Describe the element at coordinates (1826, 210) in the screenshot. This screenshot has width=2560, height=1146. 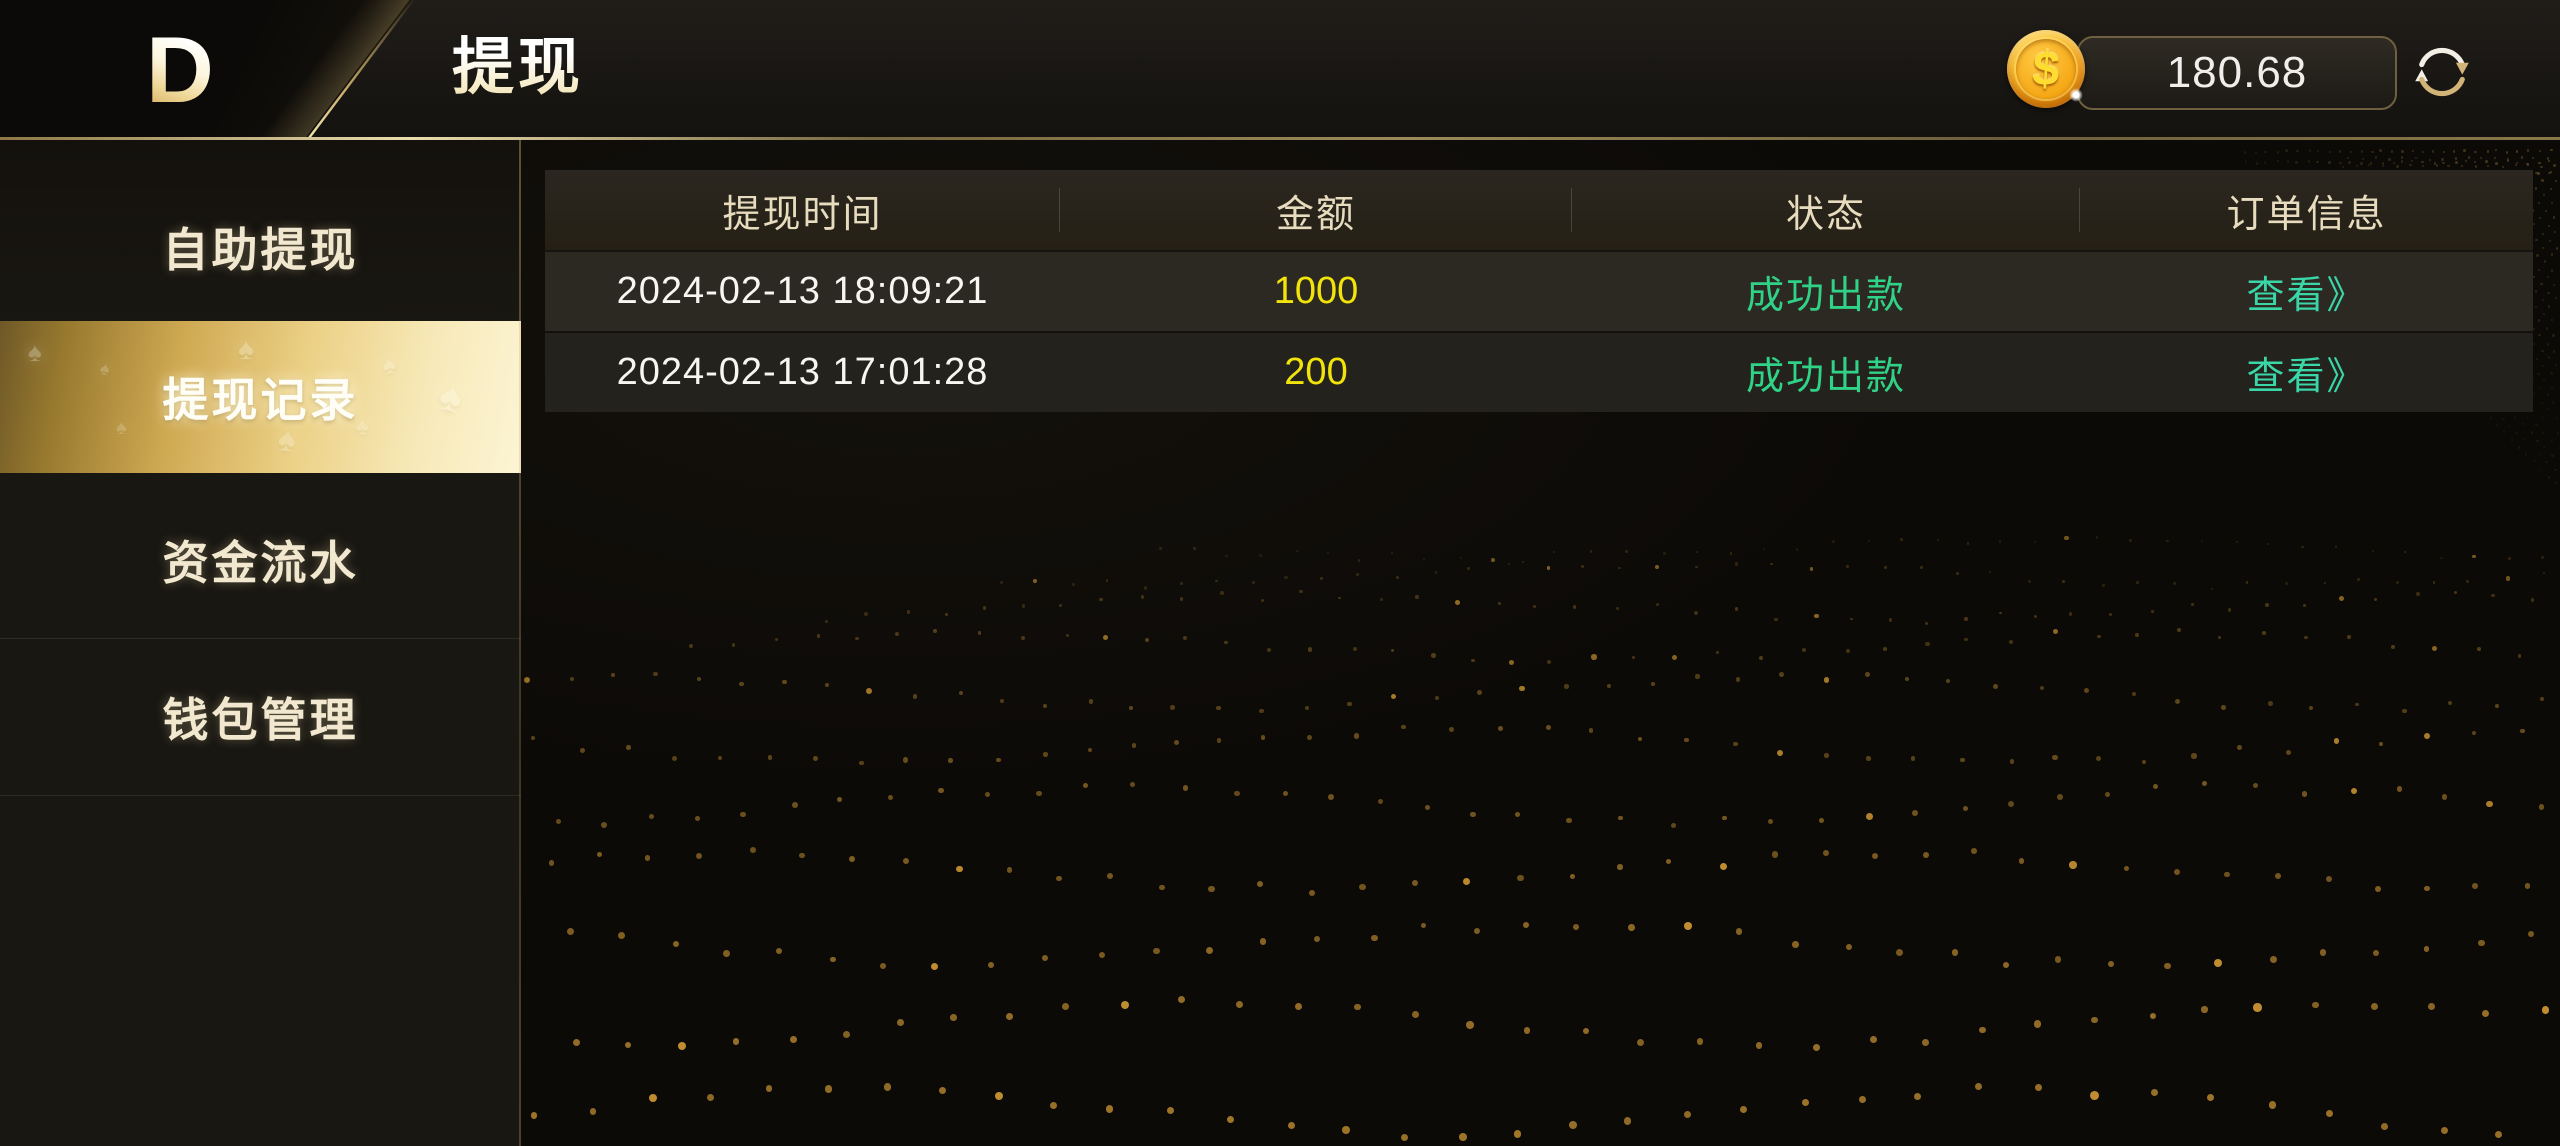
I see `column-header-status: 状态` at that location.